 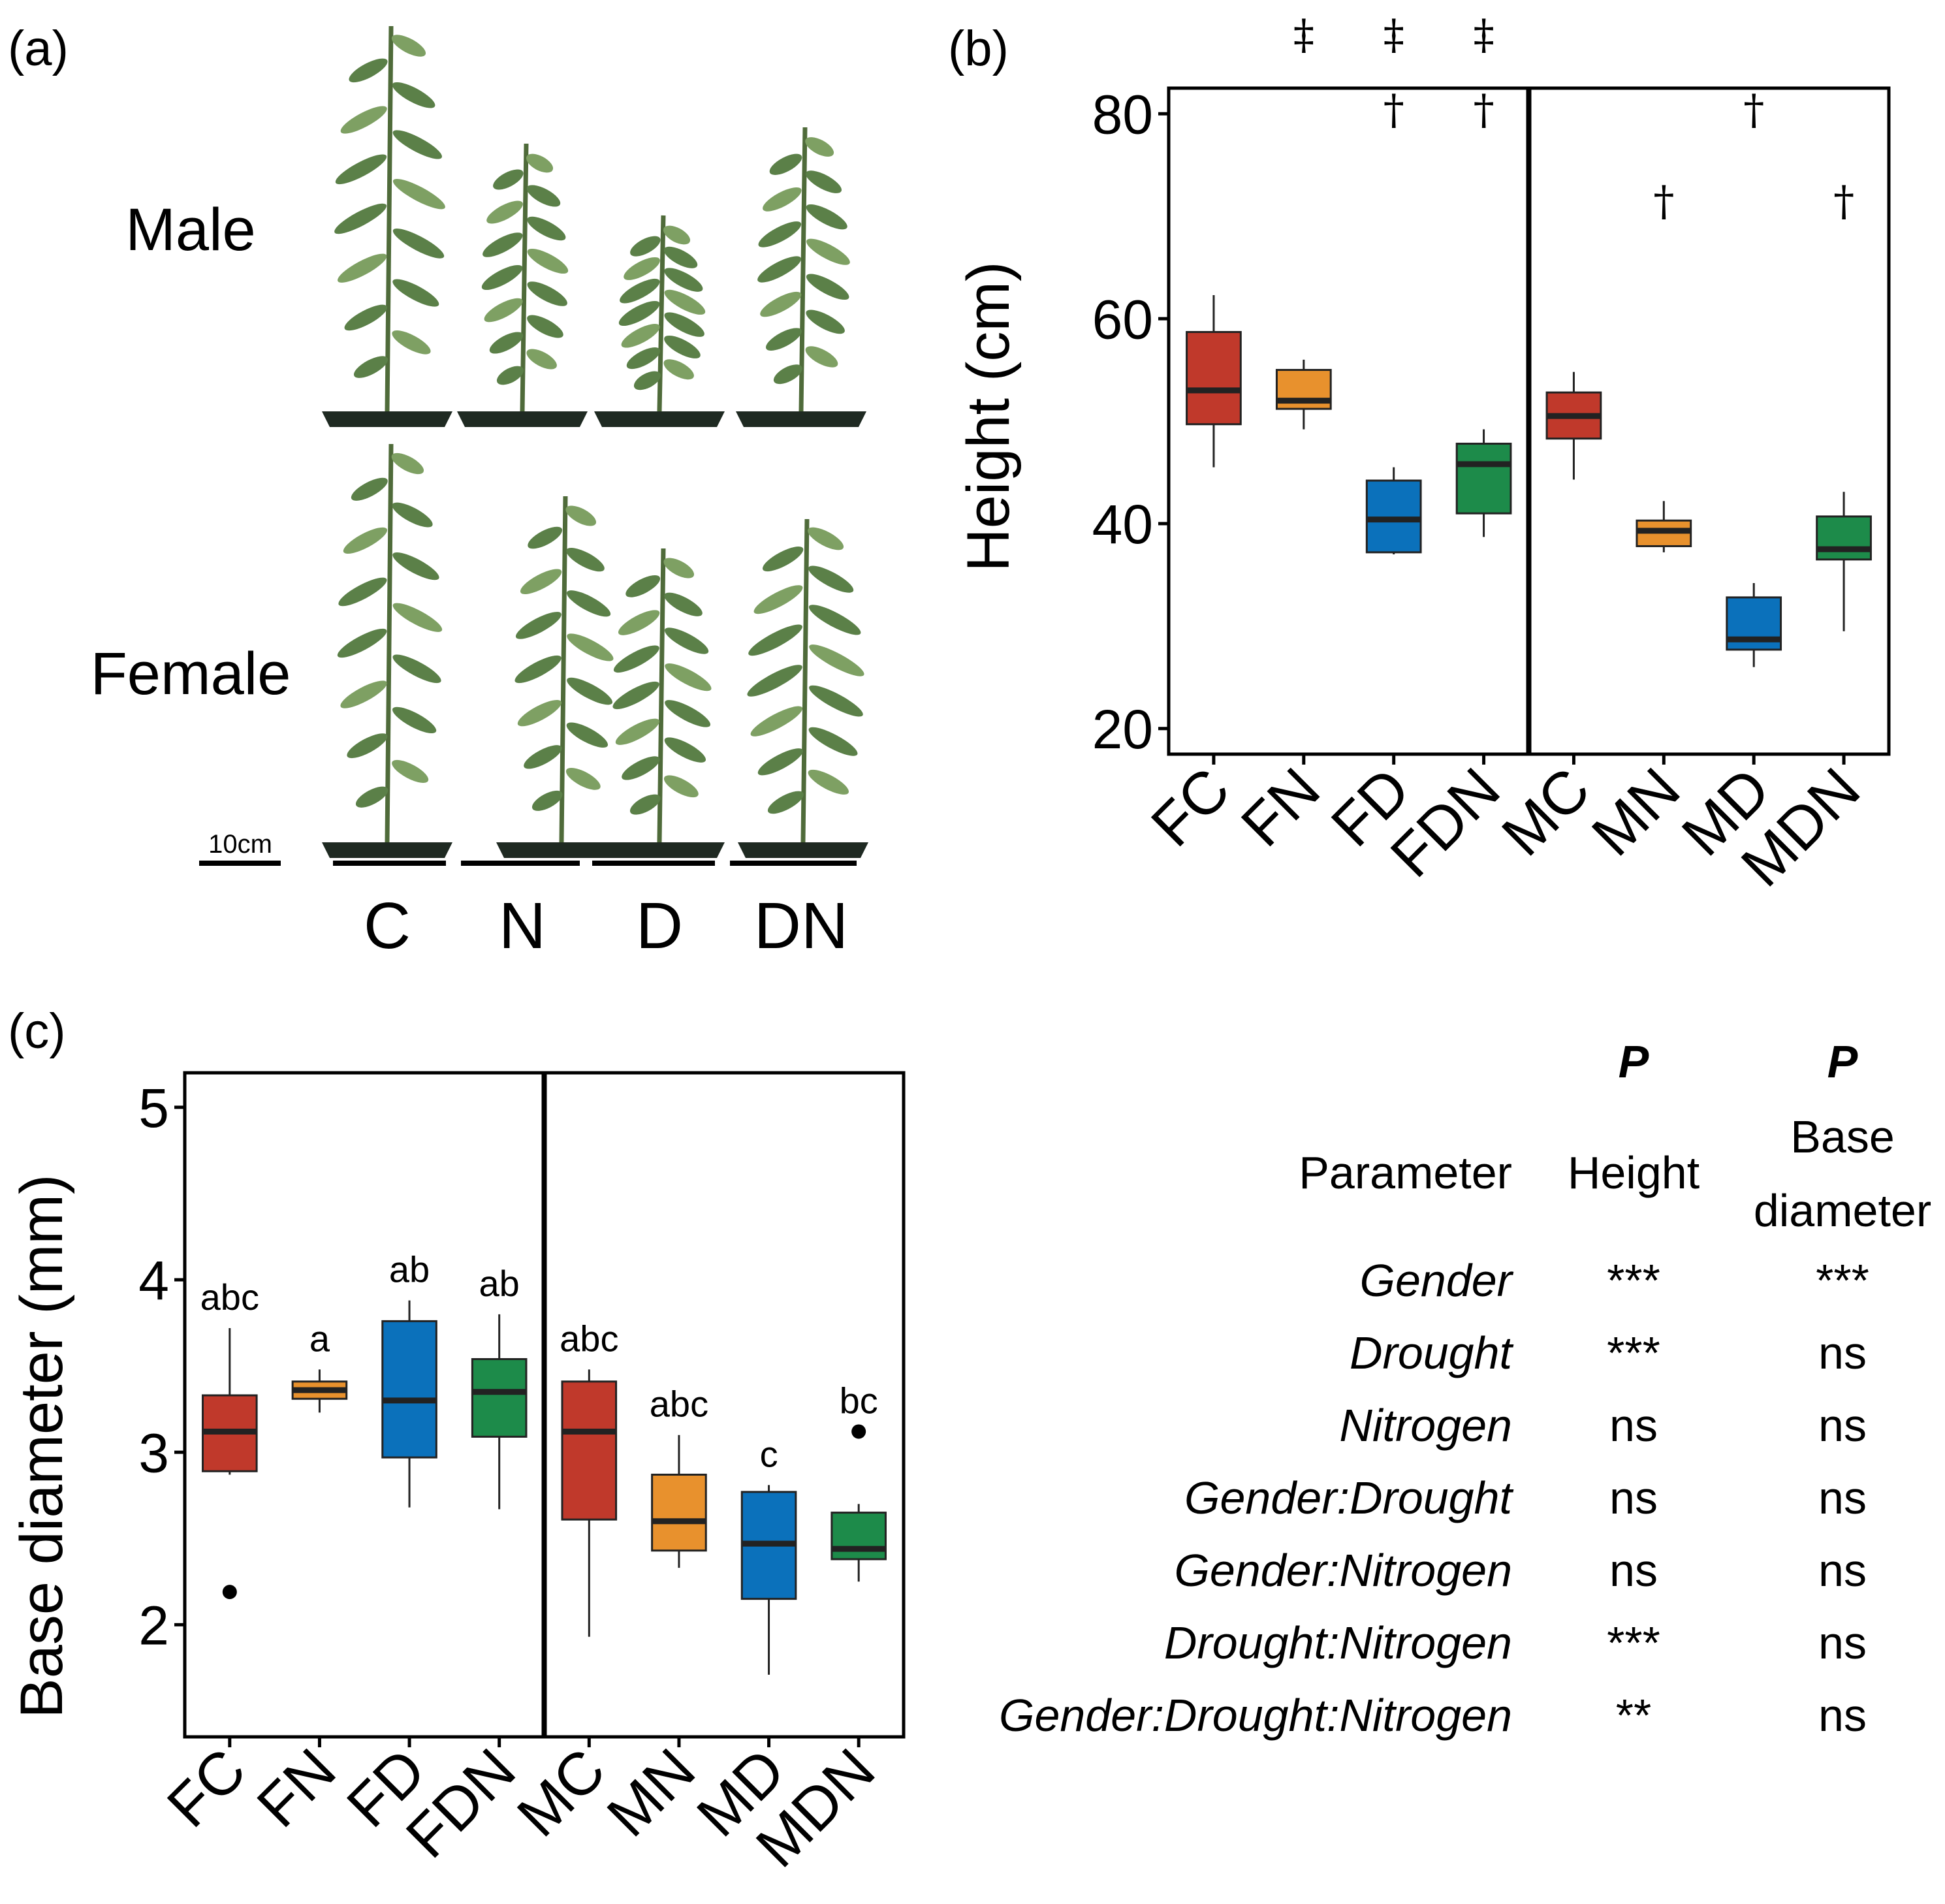 I want to click on stats-parameter: Drought, so click(x=1432, y=1353).